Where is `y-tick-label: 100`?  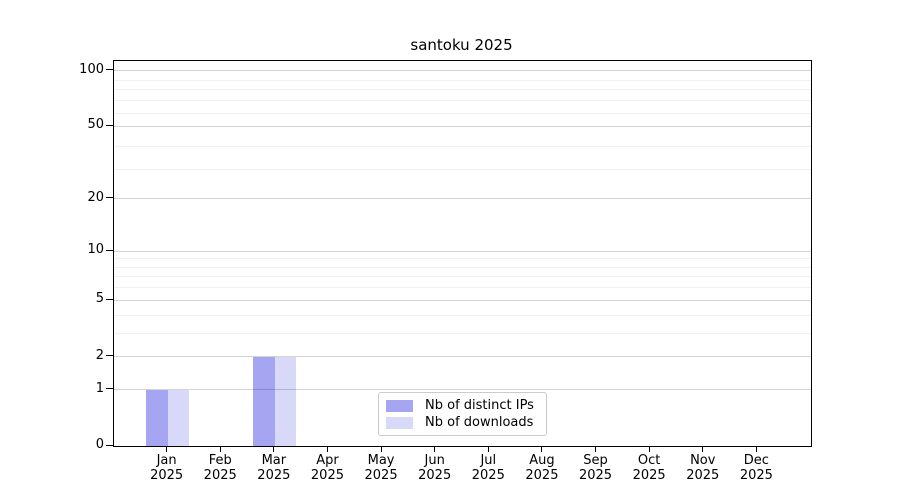
y-tick-label: 100 is located at coordinates (91, 69).